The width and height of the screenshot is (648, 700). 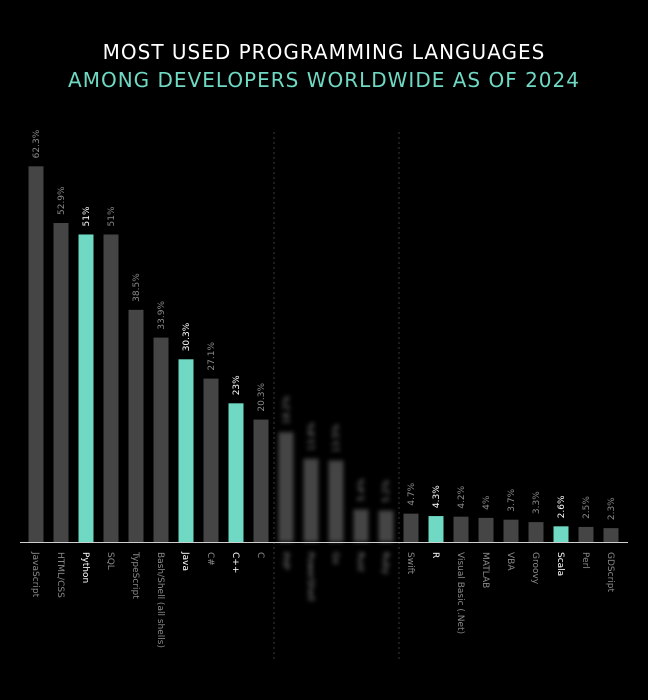 I want to click on category-label-ruby: Ruby, so click(x=385, y=563).